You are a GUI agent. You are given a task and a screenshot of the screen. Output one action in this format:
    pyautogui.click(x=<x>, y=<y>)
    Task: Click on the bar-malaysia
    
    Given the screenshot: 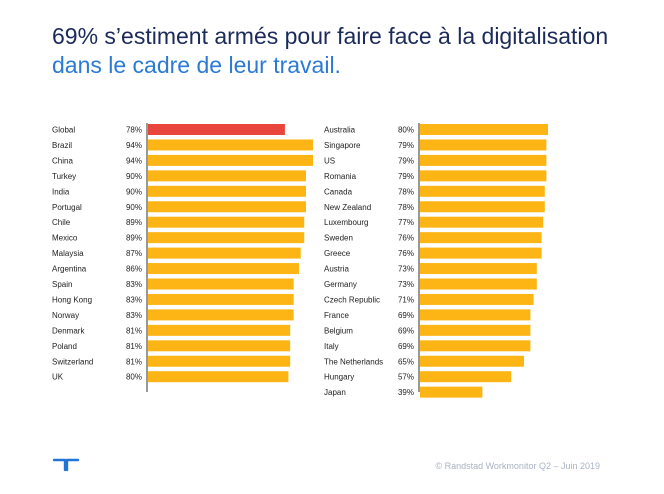 What is the action you would take?
    pyautogui.click(x=224, y=253)
    